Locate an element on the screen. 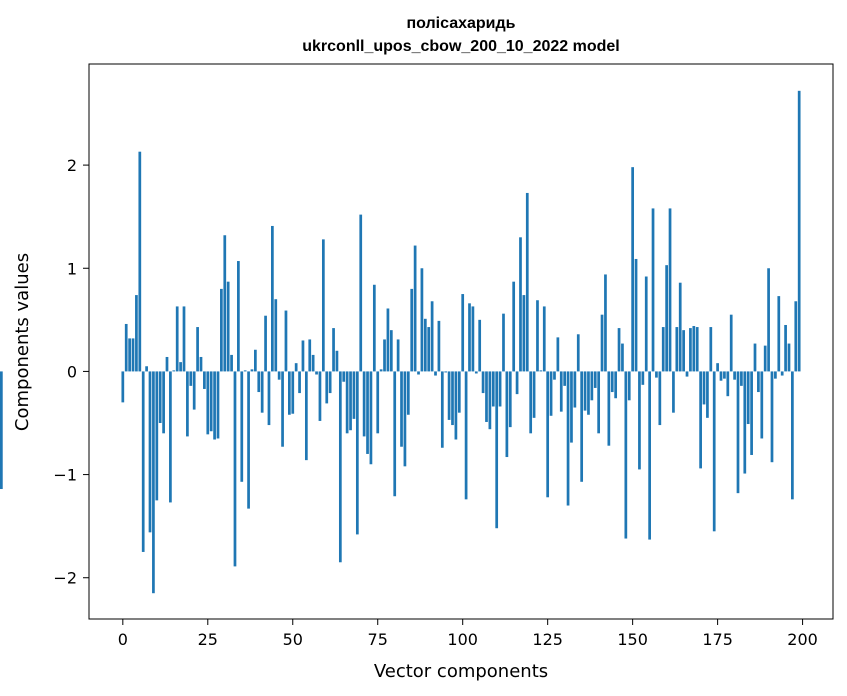  chart-subtitle: ukrconll_upos_cbow_200_10_2022 model is located at coordinates (460, 46).